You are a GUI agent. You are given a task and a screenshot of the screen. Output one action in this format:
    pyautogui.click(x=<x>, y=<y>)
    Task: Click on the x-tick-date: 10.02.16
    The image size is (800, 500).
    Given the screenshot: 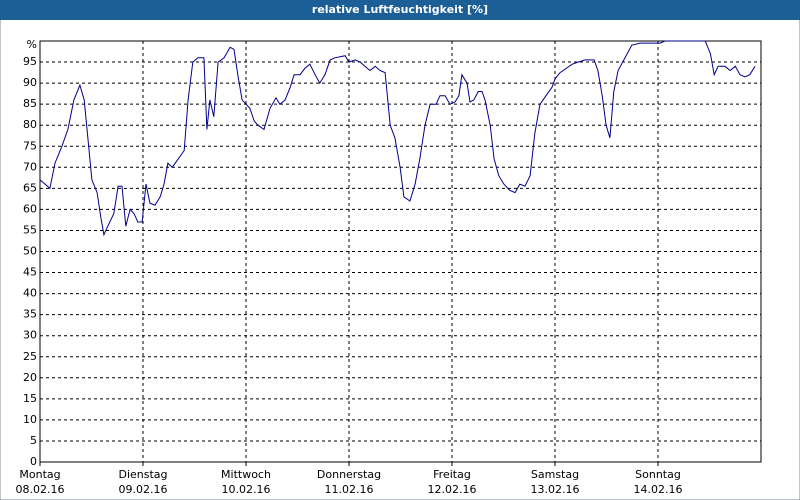 What is the action you would take?
    pyautogui.click(x=246, y=489)
    